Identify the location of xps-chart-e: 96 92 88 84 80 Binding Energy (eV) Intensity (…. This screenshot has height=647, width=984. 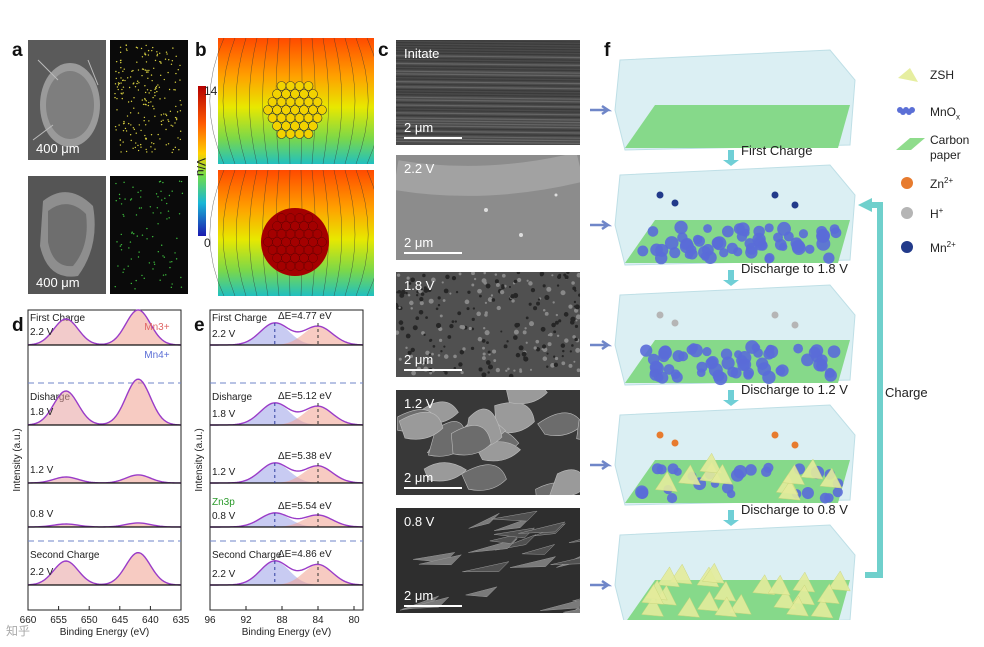
(279, 473).